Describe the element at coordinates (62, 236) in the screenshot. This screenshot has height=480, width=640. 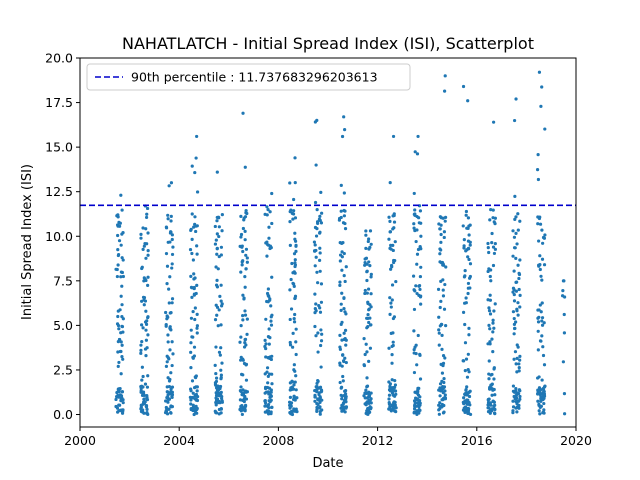
I see `y-axis: 0.0 2.5 5.0 7.5 10.0 12.5 15.0 17.5 20.0` at that location.